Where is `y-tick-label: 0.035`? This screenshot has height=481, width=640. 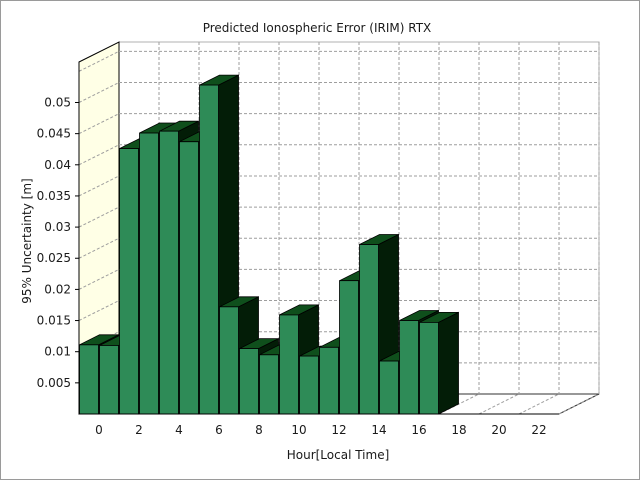 y-tick-label: 0.035 is located at coordinates (54, 196).